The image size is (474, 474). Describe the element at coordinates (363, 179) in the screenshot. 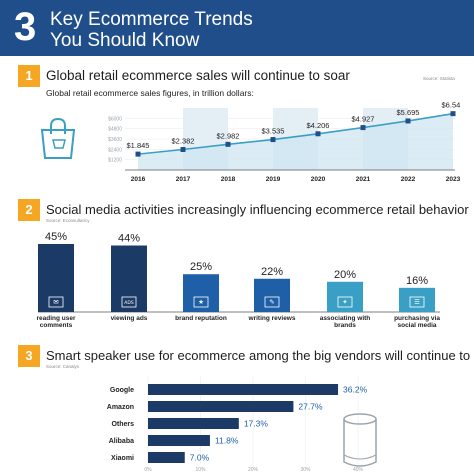

I see `x-tick-label: 2021` at that location.